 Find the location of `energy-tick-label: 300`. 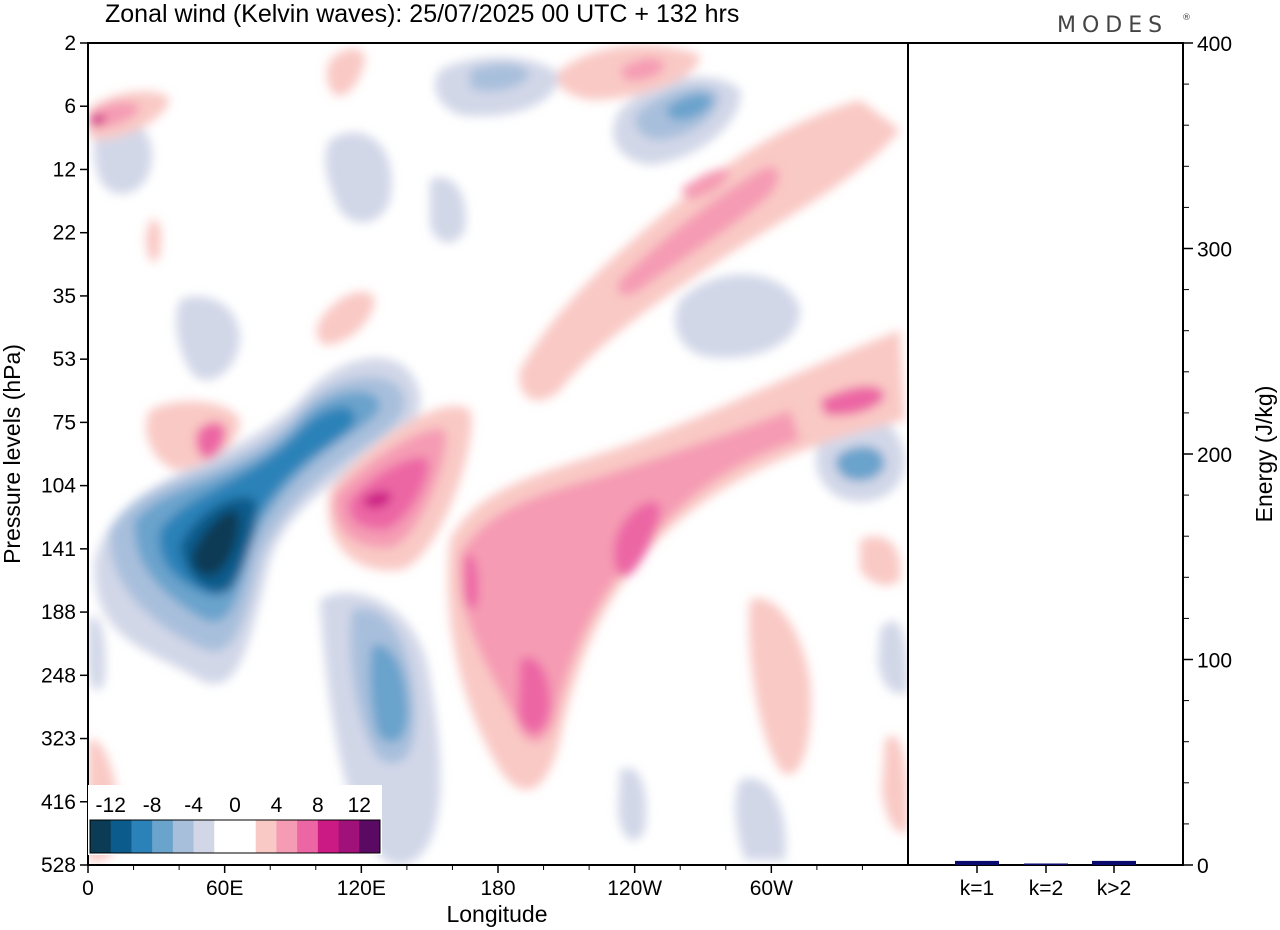

energy-tick-label: 300 is located at coordinates (1214, 250).